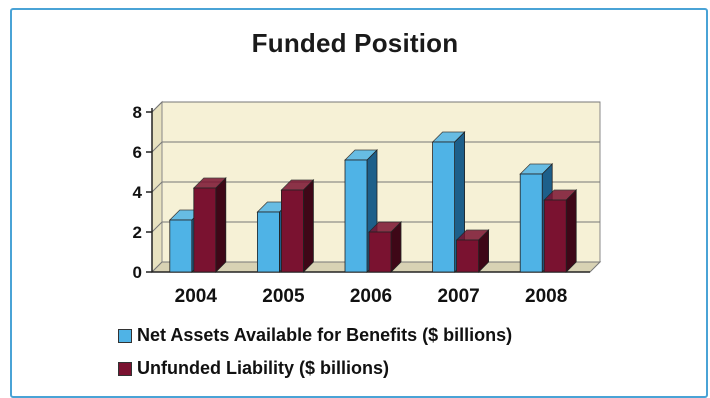  Describe the element at coordinates (137, 112) in the screenshot. I see `y-tick-label: 8` at that location.